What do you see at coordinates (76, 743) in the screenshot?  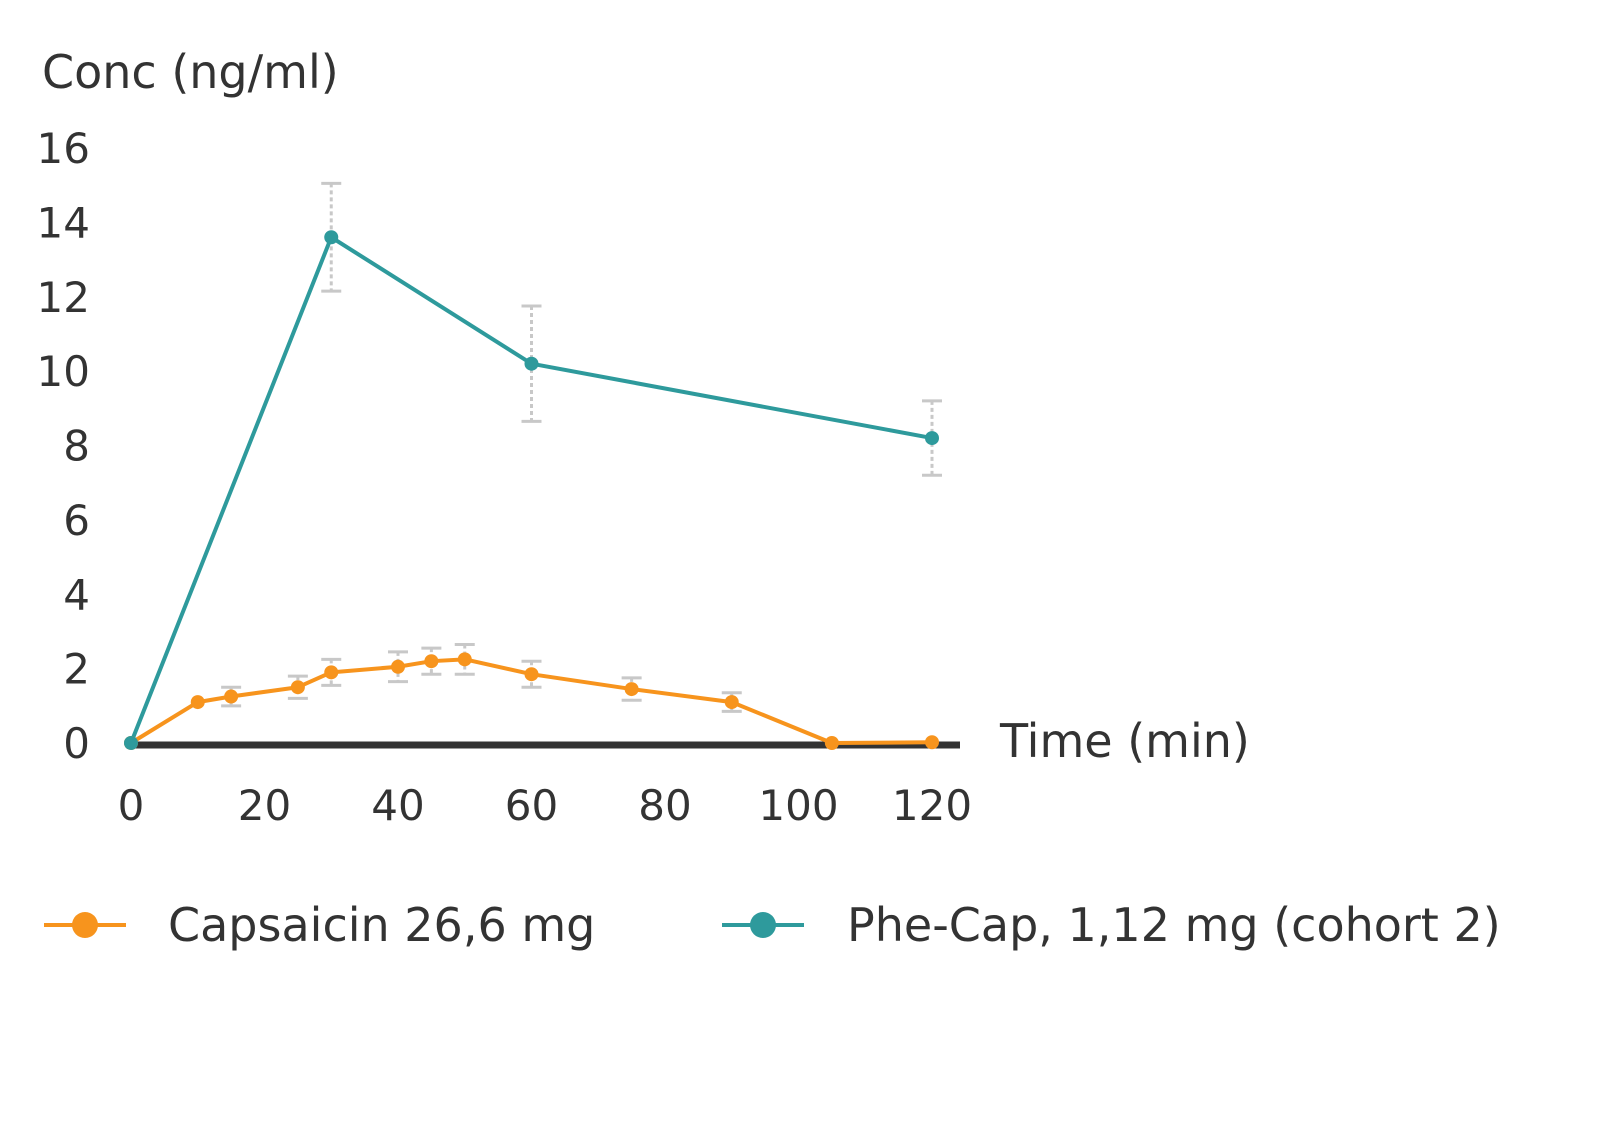 I see `y-tick-label: 0` at bounding box center [76, 743].